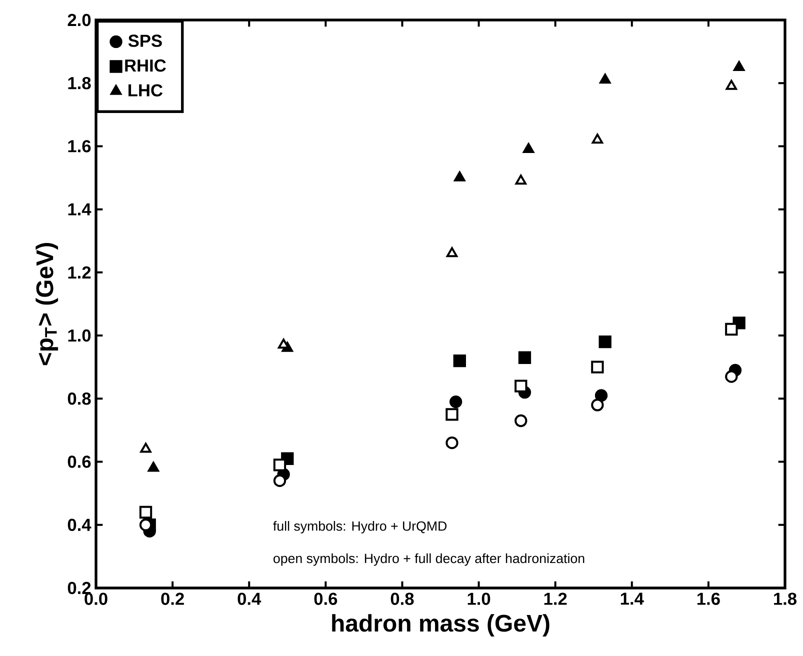 The height and width of the screenshot is (656, 803). What do you see at coordinates (80, 209) in the screenshot?
I see `y-tick-label: 1.4` at bounding box center [80, 209].